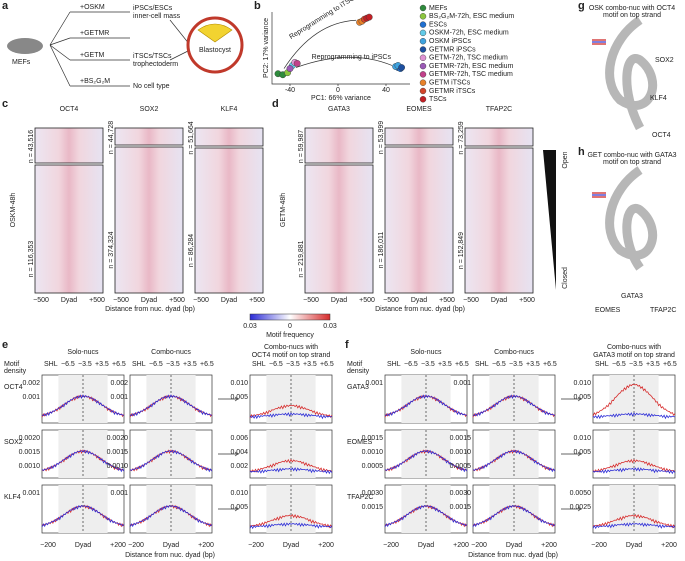 The image size is (685, 561). What do you see at coordinates (257, 6) in the screenshot?
I see `panel-label: b` at bounding box center [257, 6].